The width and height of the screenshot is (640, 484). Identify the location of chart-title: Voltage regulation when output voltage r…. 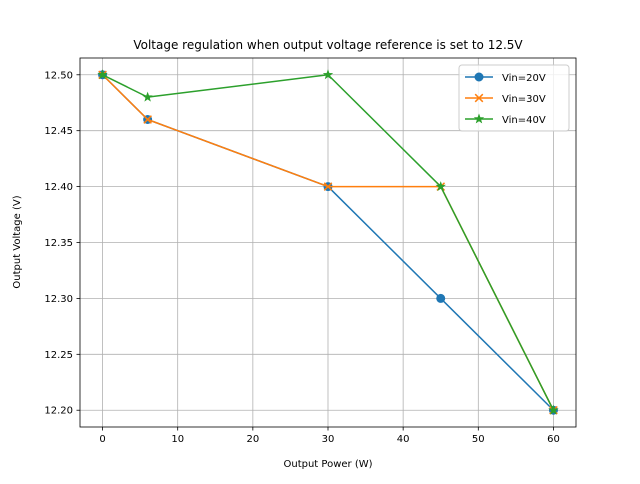
(328, 45).